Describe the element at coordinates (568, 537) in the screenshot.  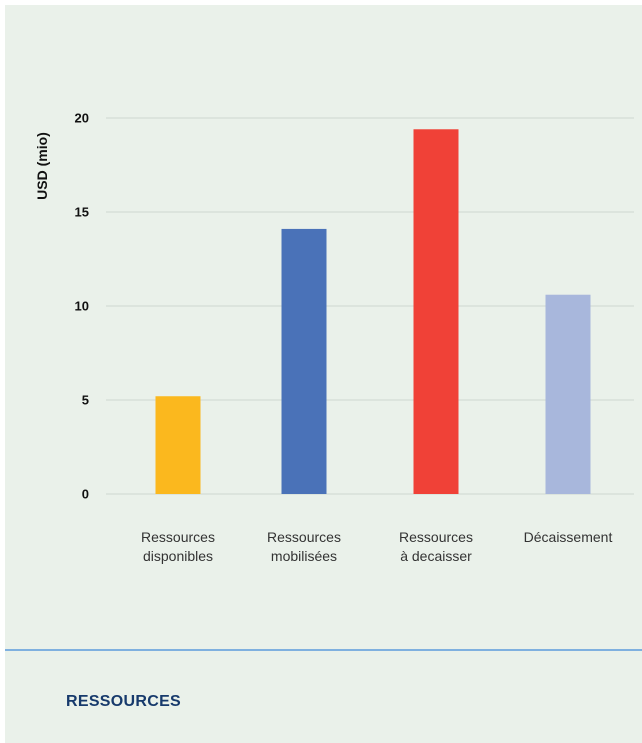
I see `x-category-label: Décaissement` at that location.